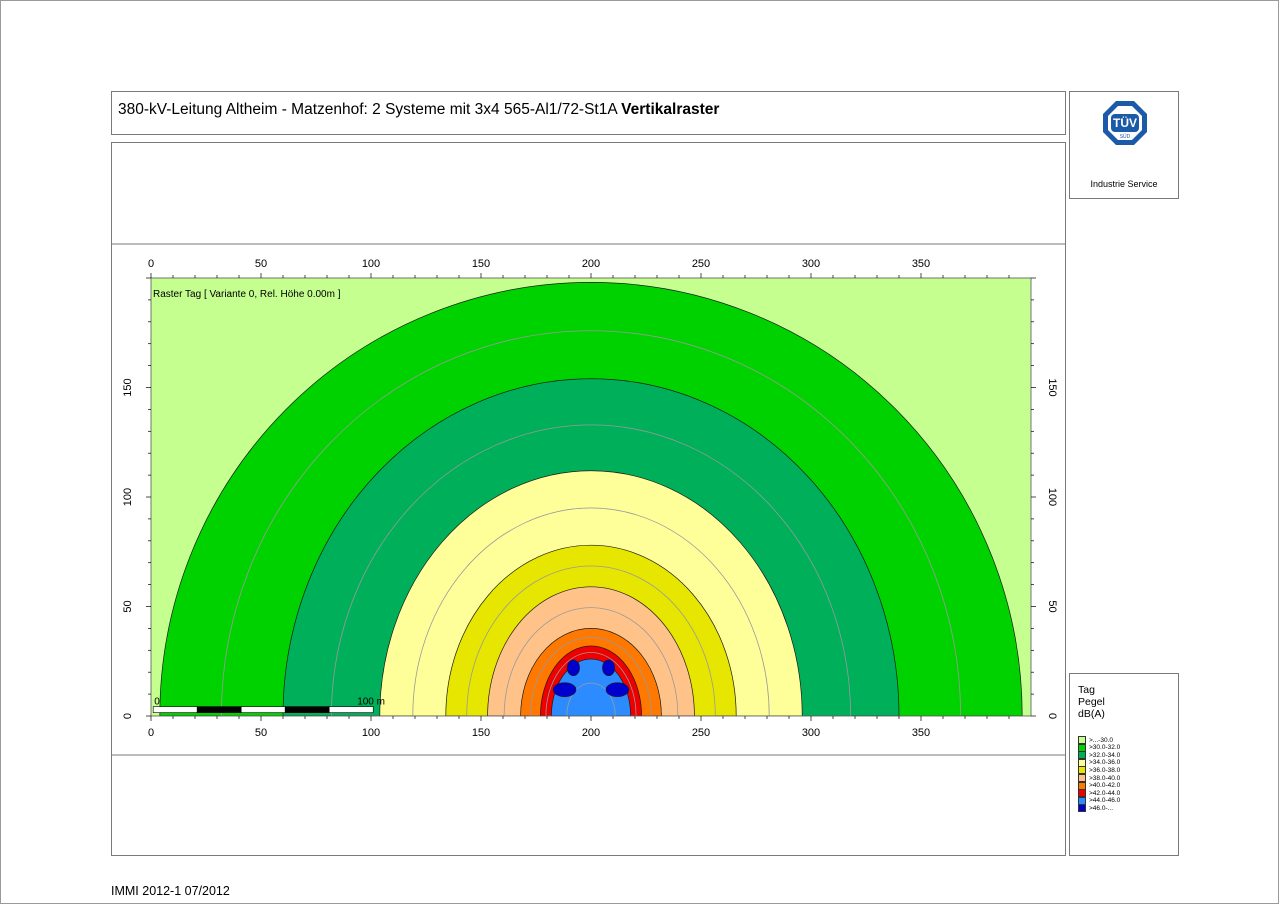  What do you see at coordinates (1052, 606) in the screenshot?
I see `y-tick-label-right: 50` at bounding box center [1052, 606].